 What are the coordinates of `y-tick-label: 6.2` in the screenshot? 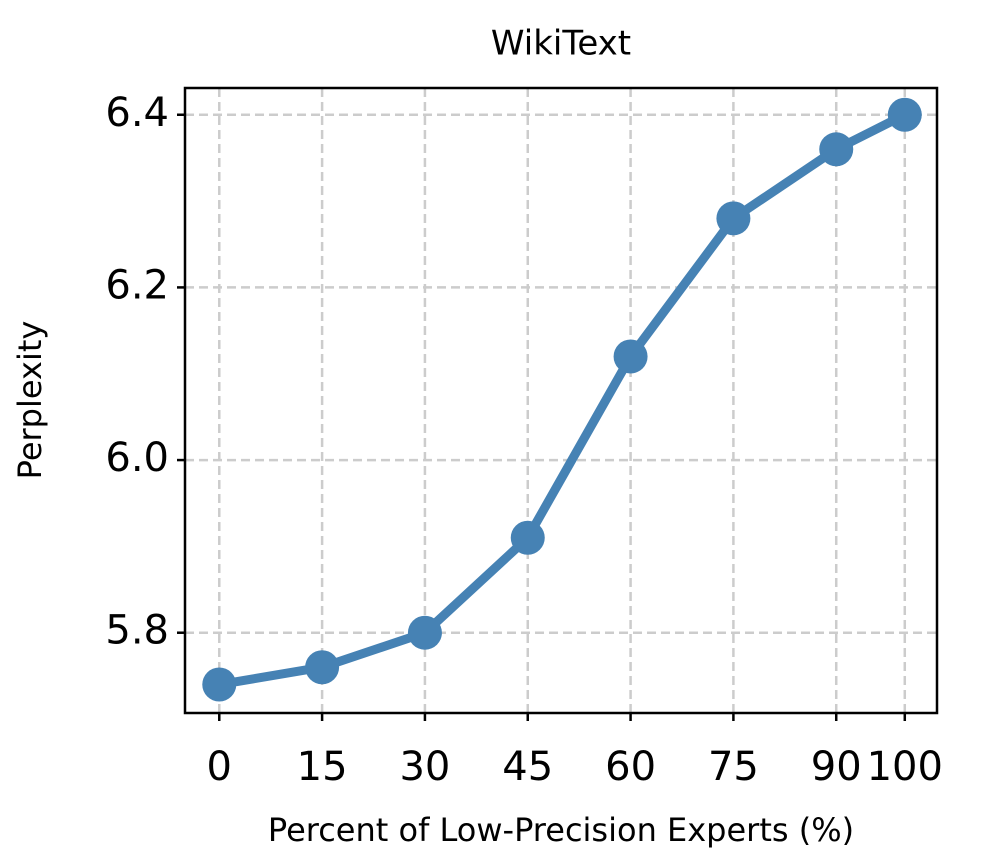 It's located at (137, 285).